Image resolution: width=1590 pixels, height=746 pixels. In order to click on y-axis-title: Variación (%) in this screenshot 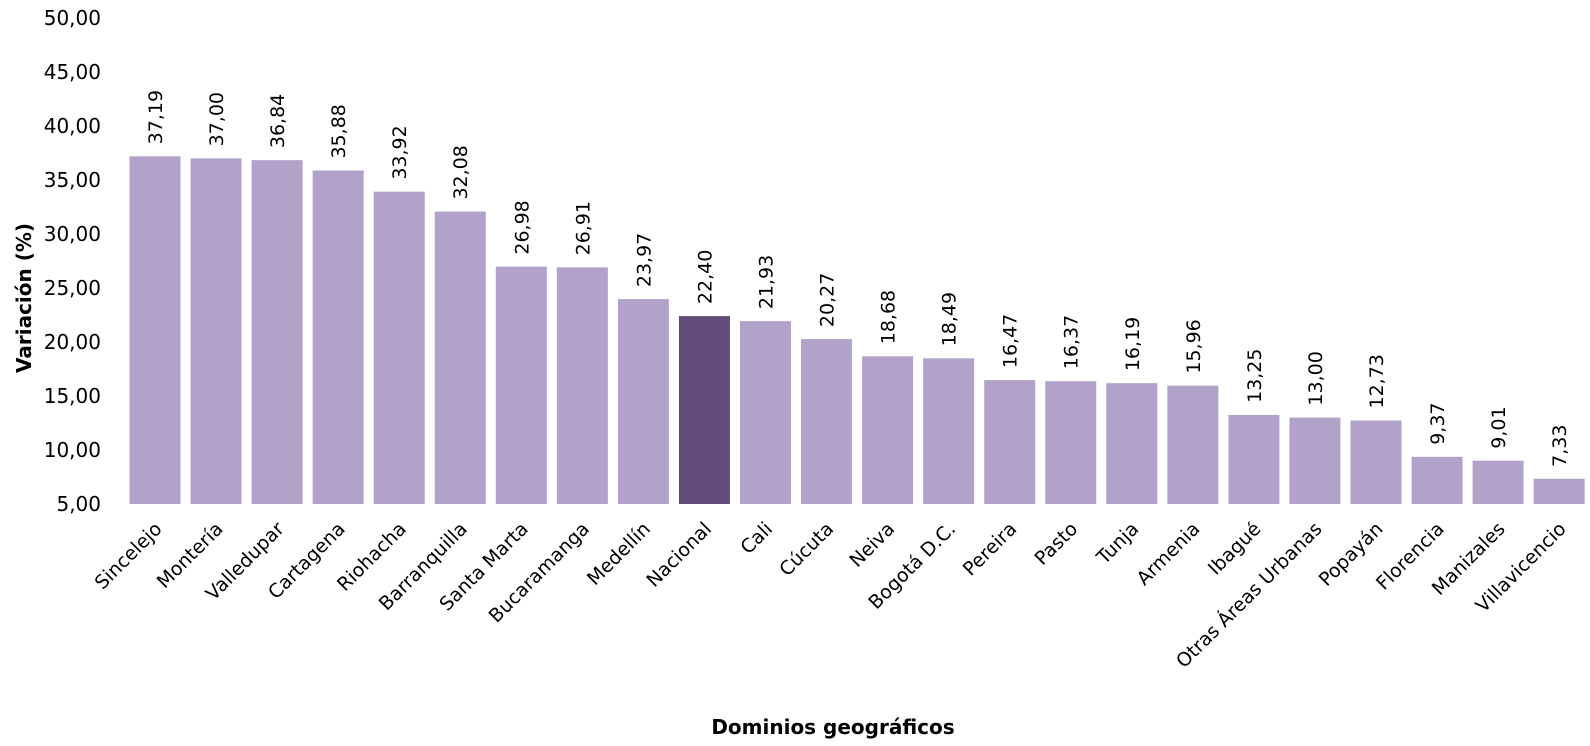, I will do `click(24, 298)`.